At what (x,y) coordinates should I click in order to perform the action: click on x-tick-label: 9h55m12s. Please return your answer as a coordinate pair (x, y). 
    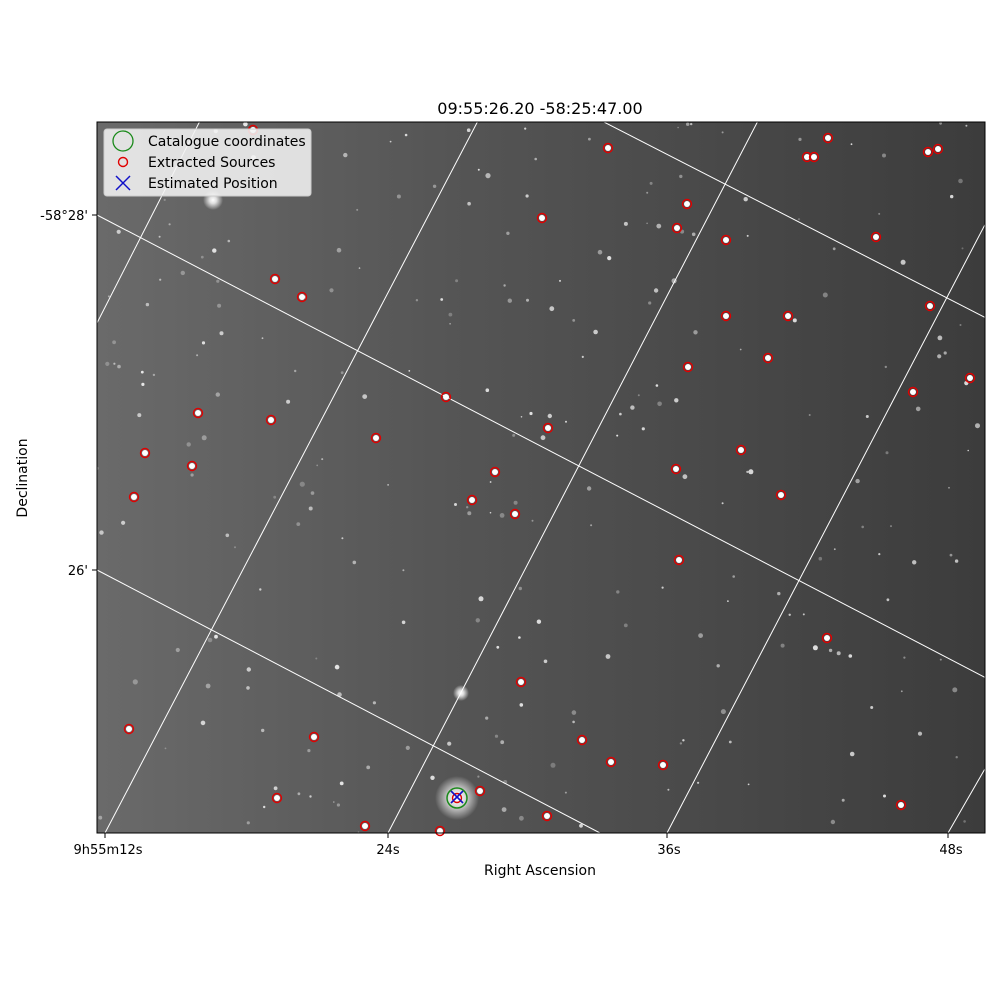
    Looking at the image, I should click on (107, 850).